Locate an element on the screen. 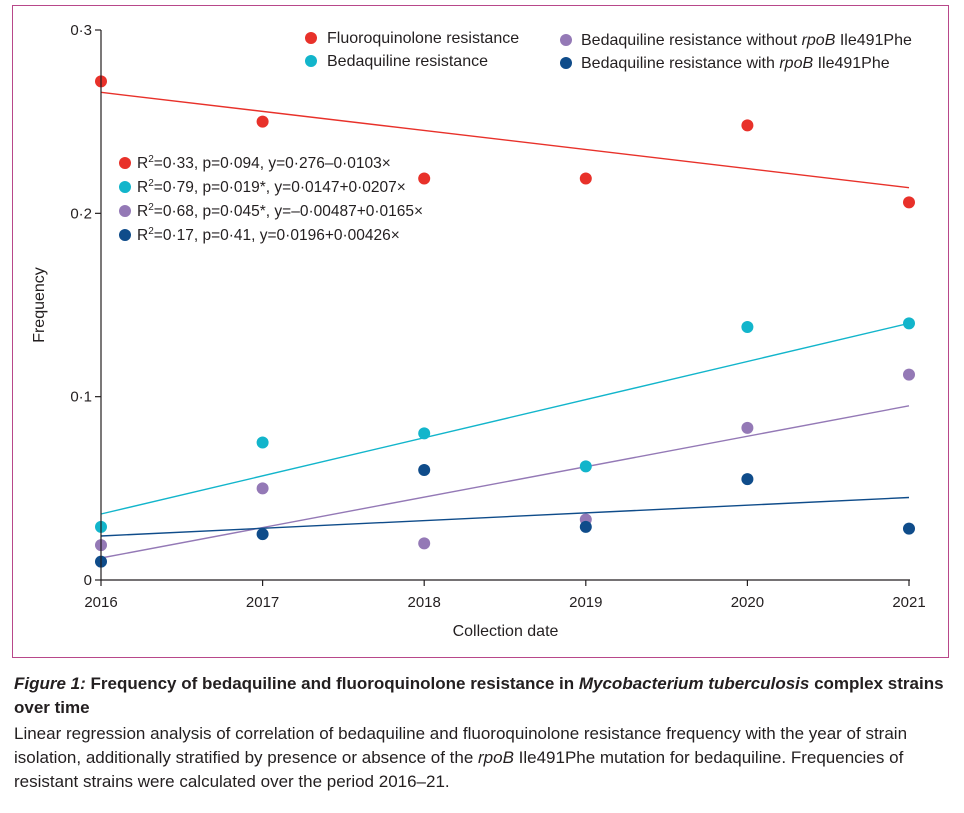  point-series-3-2018 is located at coordinates (424, 470).